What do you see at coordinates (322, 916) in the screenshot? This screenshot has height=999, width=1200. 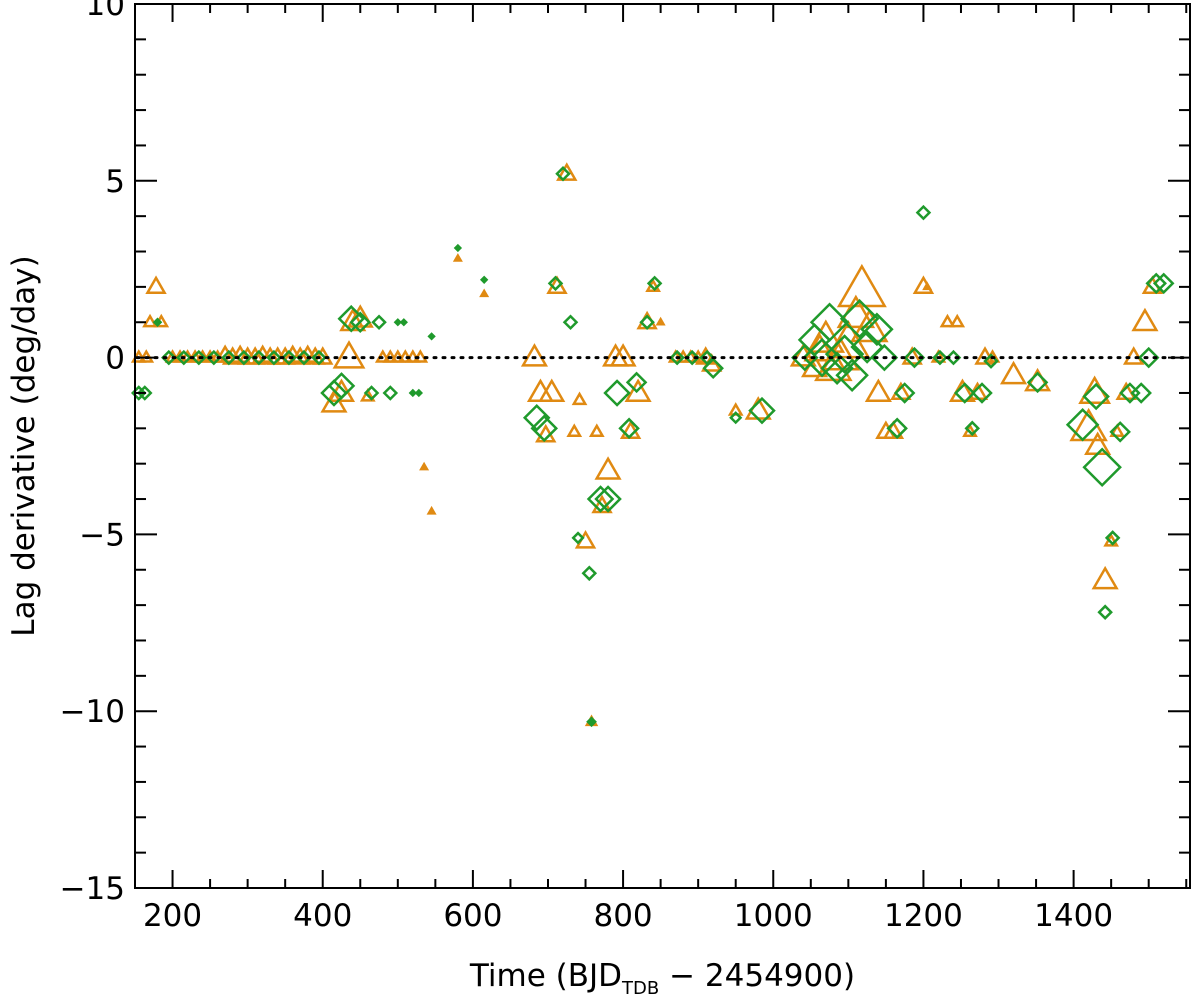 I see `x-tick-label: 400` at bounding box center [322, 916].